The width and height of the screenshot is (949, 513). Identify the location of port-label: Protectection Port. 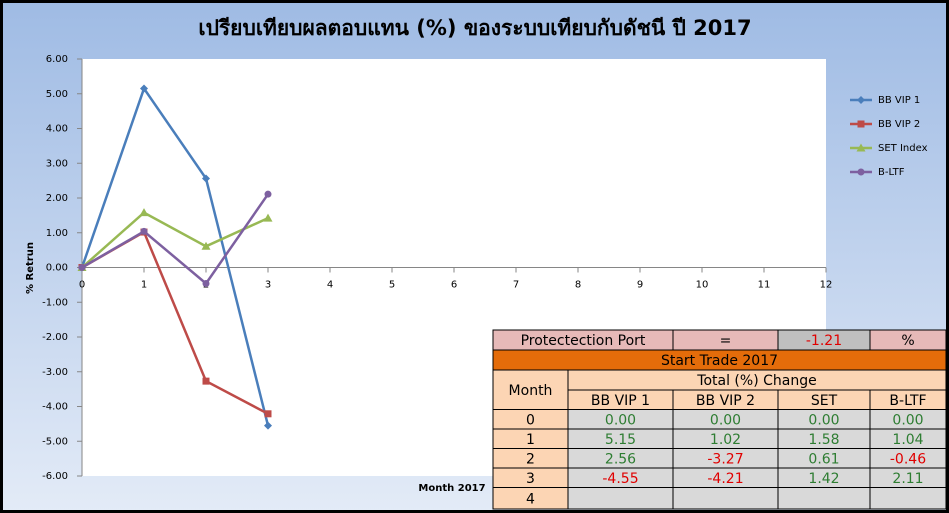
(583, 341).